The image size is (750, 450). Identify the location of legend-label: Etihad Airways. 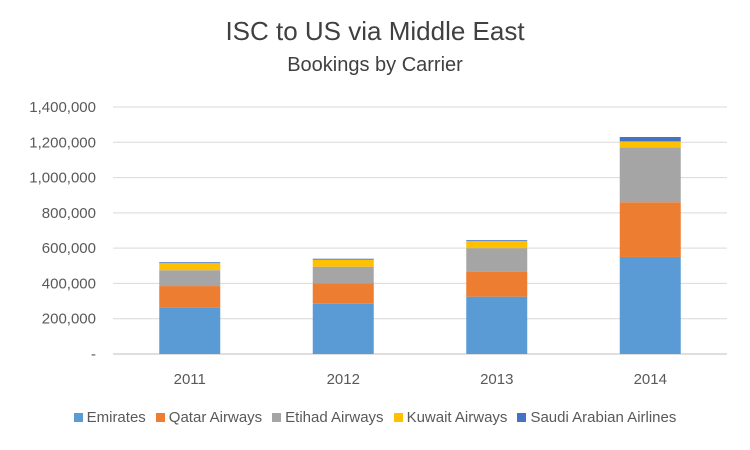
(334, 417).